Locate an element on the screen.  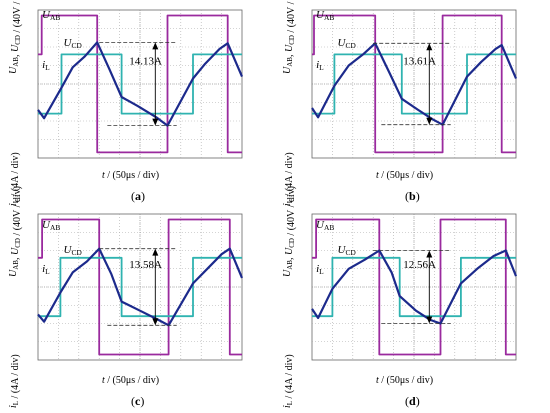
peak-to-peak-label: 14.13A is located at coordinates (145, 62).